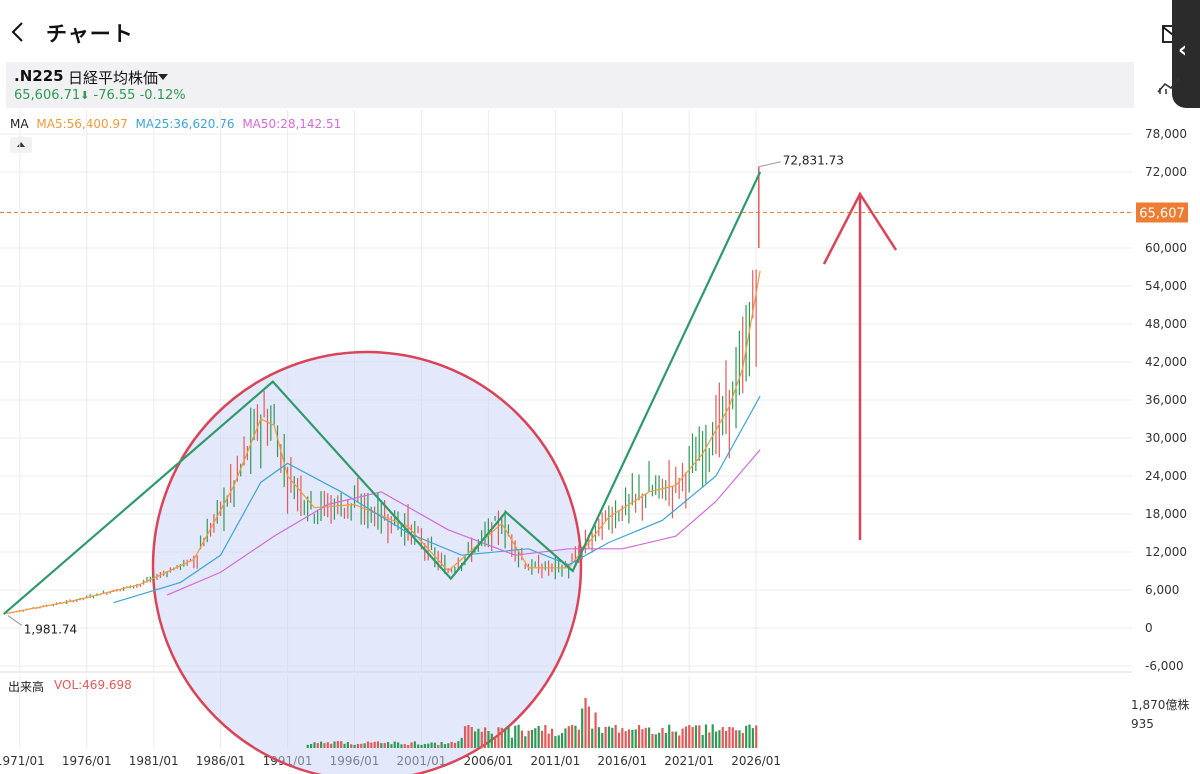  What do you see at coordinates (1166, 552) in the screenshot?
I see `y-tick-label: 12,000` at bounding box center [1166, 552].